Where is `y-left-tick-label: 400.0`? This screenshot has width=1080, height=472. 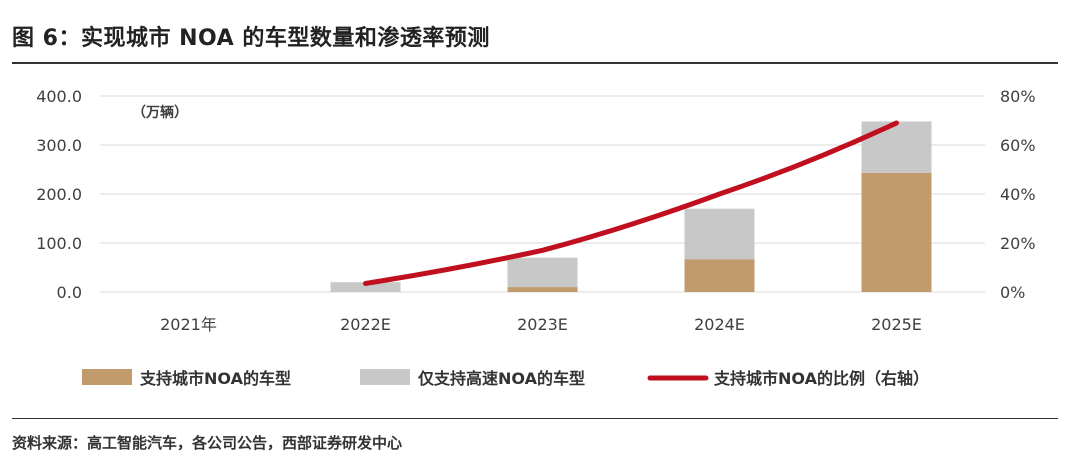
y-left-tick-label: 400.0 is located at coordinates (59, 96).